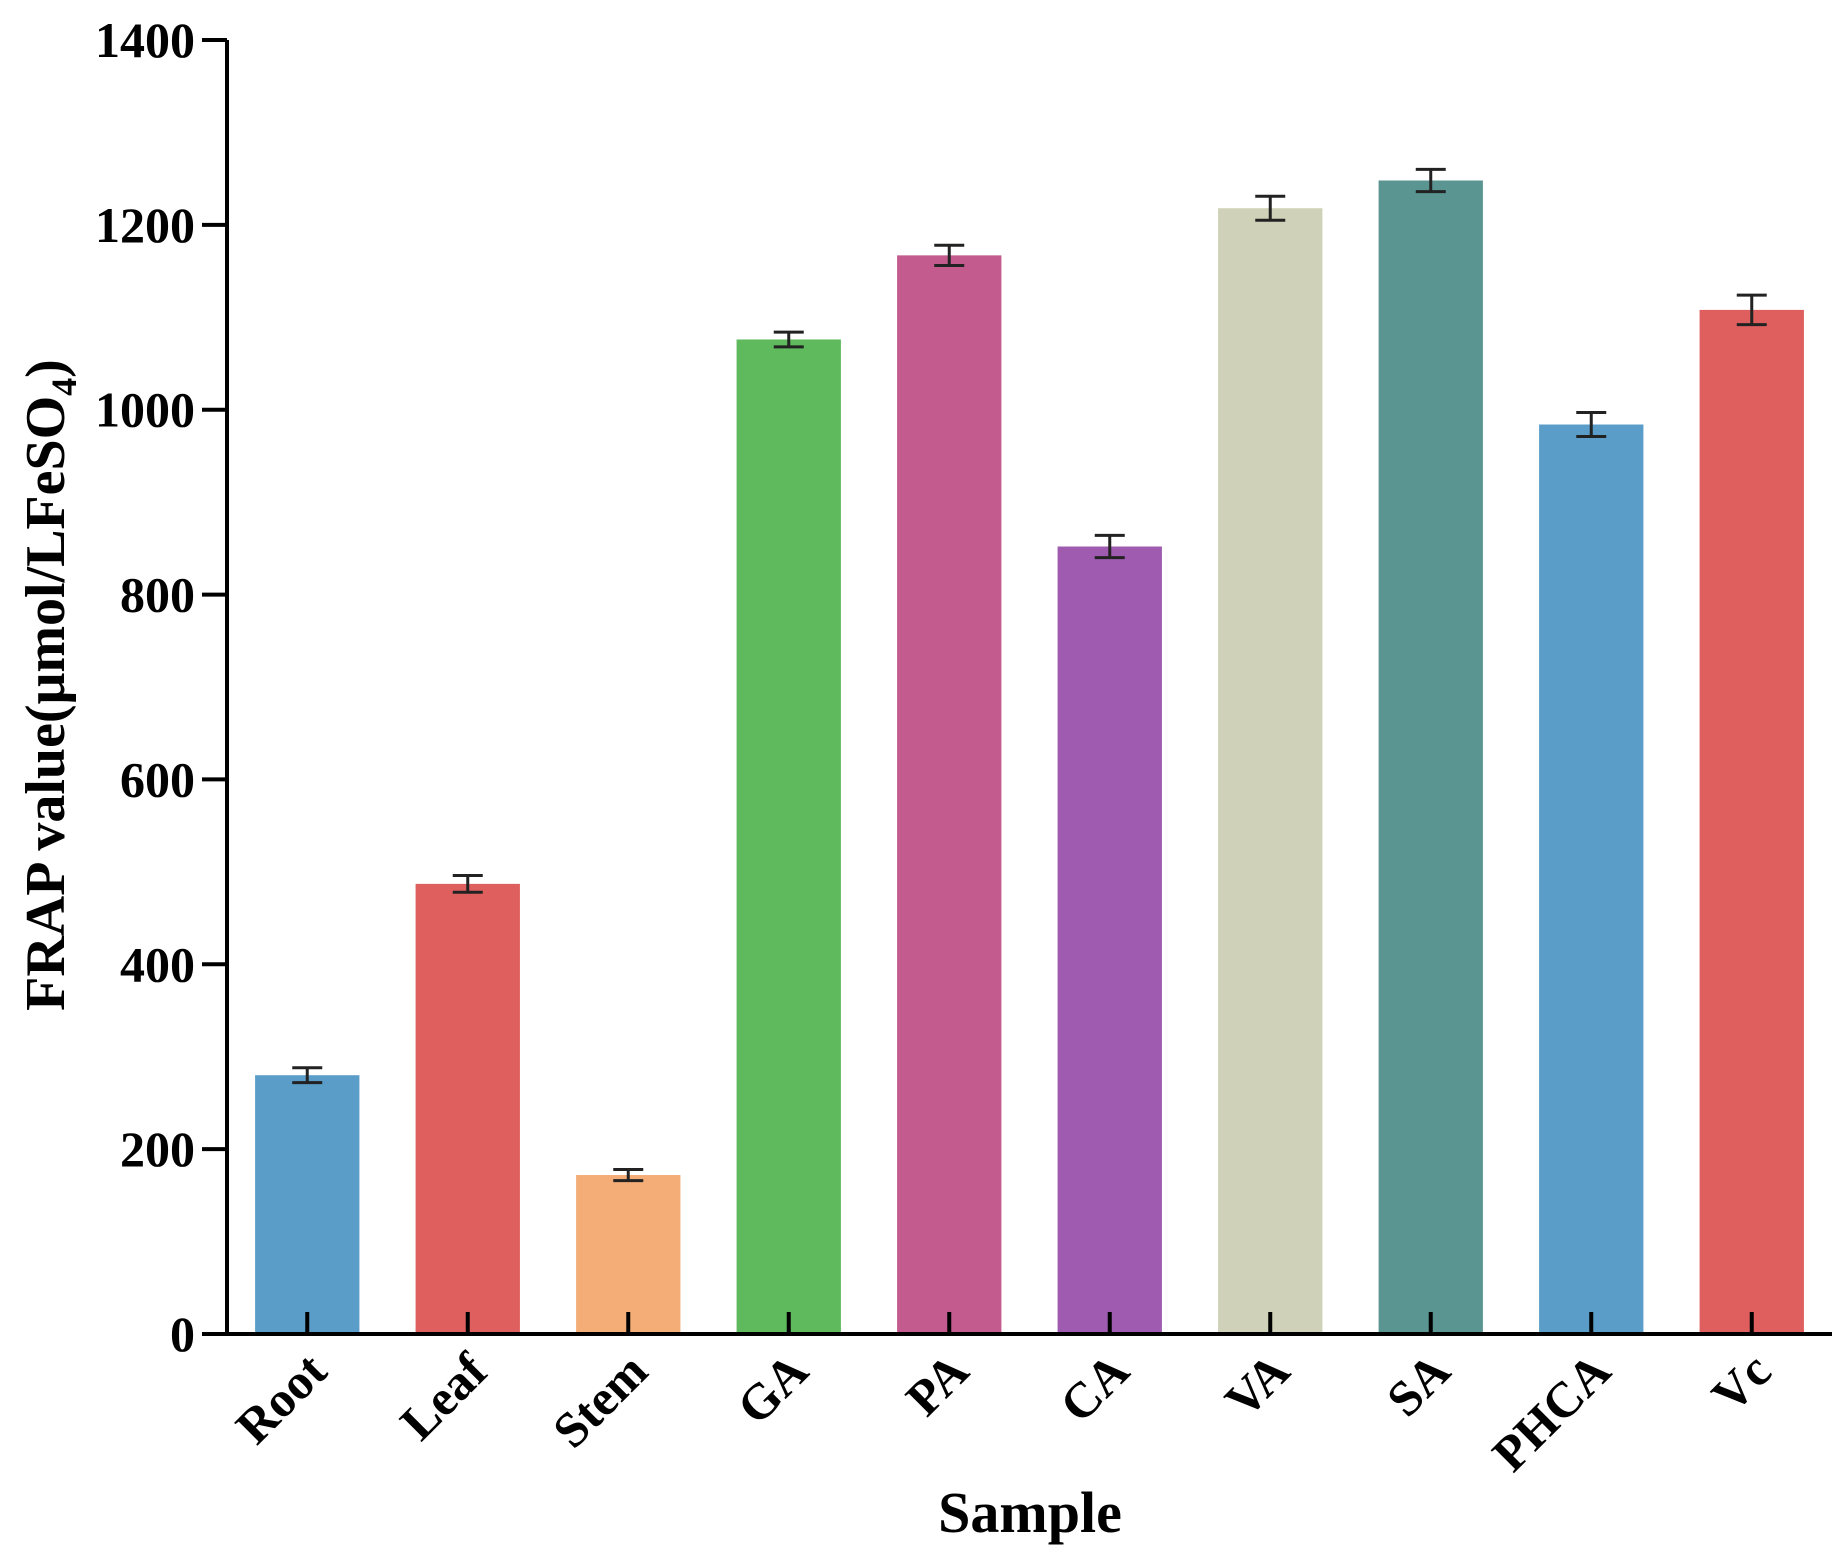 This screenshot has height=1565, width=1840. What do you see at coordinates (307, 1204) in the screenshot?
I see `bar-root` at bounding box center [307, 1204].